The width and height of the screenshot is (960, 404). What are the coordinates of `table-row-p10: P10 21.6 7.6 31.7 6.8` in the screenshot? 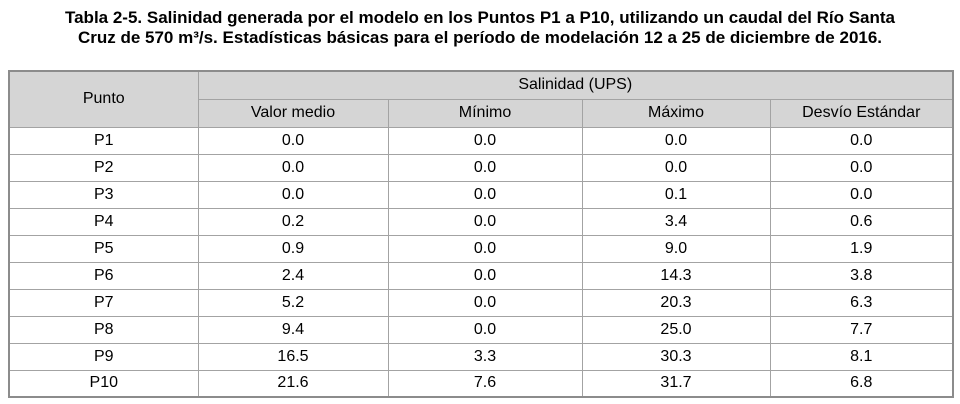 It's located at (481, 383).